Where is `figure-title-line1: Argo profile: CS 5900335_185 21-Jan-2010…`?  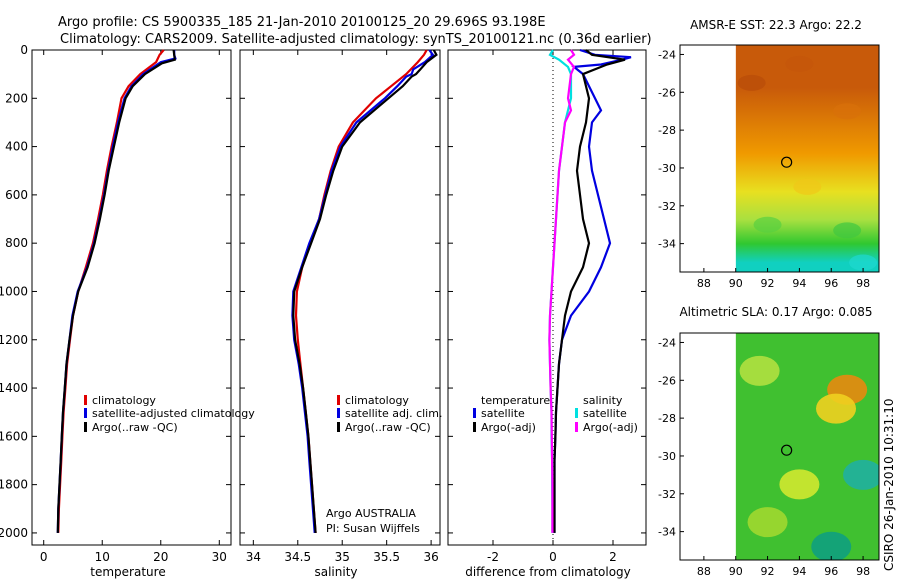
figure-title-line1: Argo profile: CS 5900335_185 21-Jan-2010… is located at coordinates (302, 22).